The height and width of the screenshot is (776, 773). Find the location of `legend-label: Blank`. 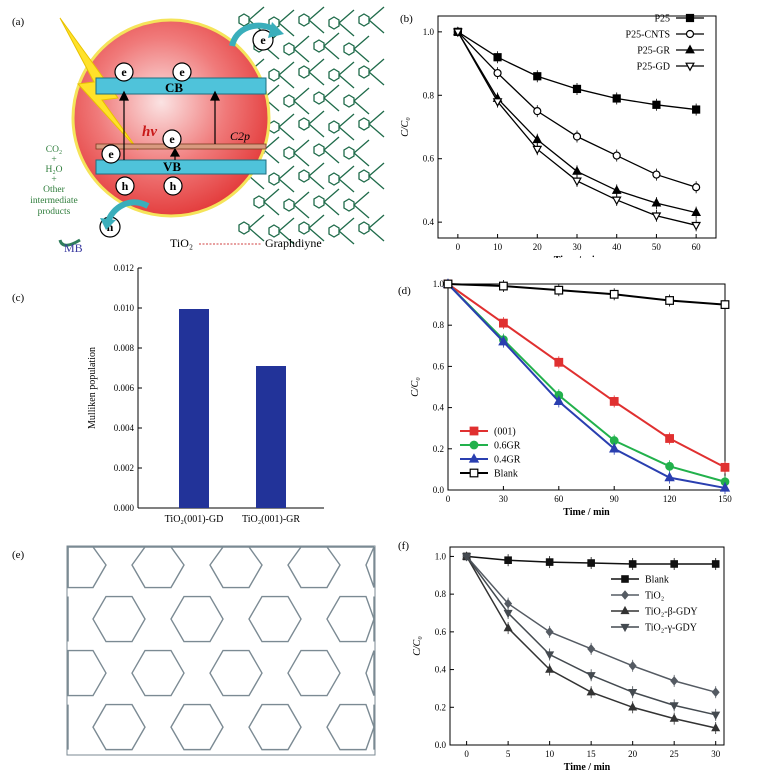

legend-label: Blank is located at coordinates (506, 474).